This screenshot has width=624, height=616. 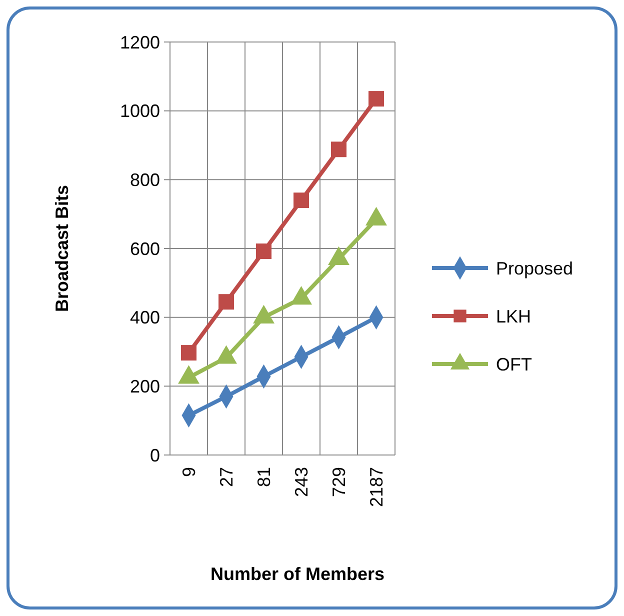 I want to click on x-tick-label: 2187, so click(x=376, y=487).